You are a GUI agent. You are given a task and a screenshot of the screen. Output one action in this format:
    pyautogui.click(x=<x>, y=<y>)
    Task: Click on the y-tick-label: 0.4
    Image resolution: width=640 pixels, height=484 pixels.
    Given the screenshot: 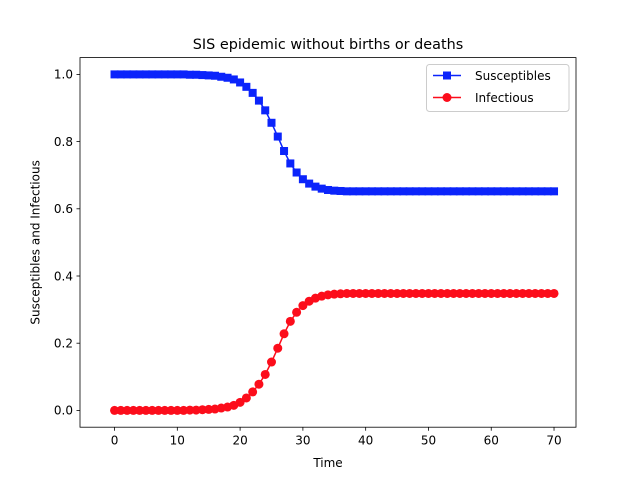 What is the action you would take?
    pyautogui.click(x=63, y=276)
    